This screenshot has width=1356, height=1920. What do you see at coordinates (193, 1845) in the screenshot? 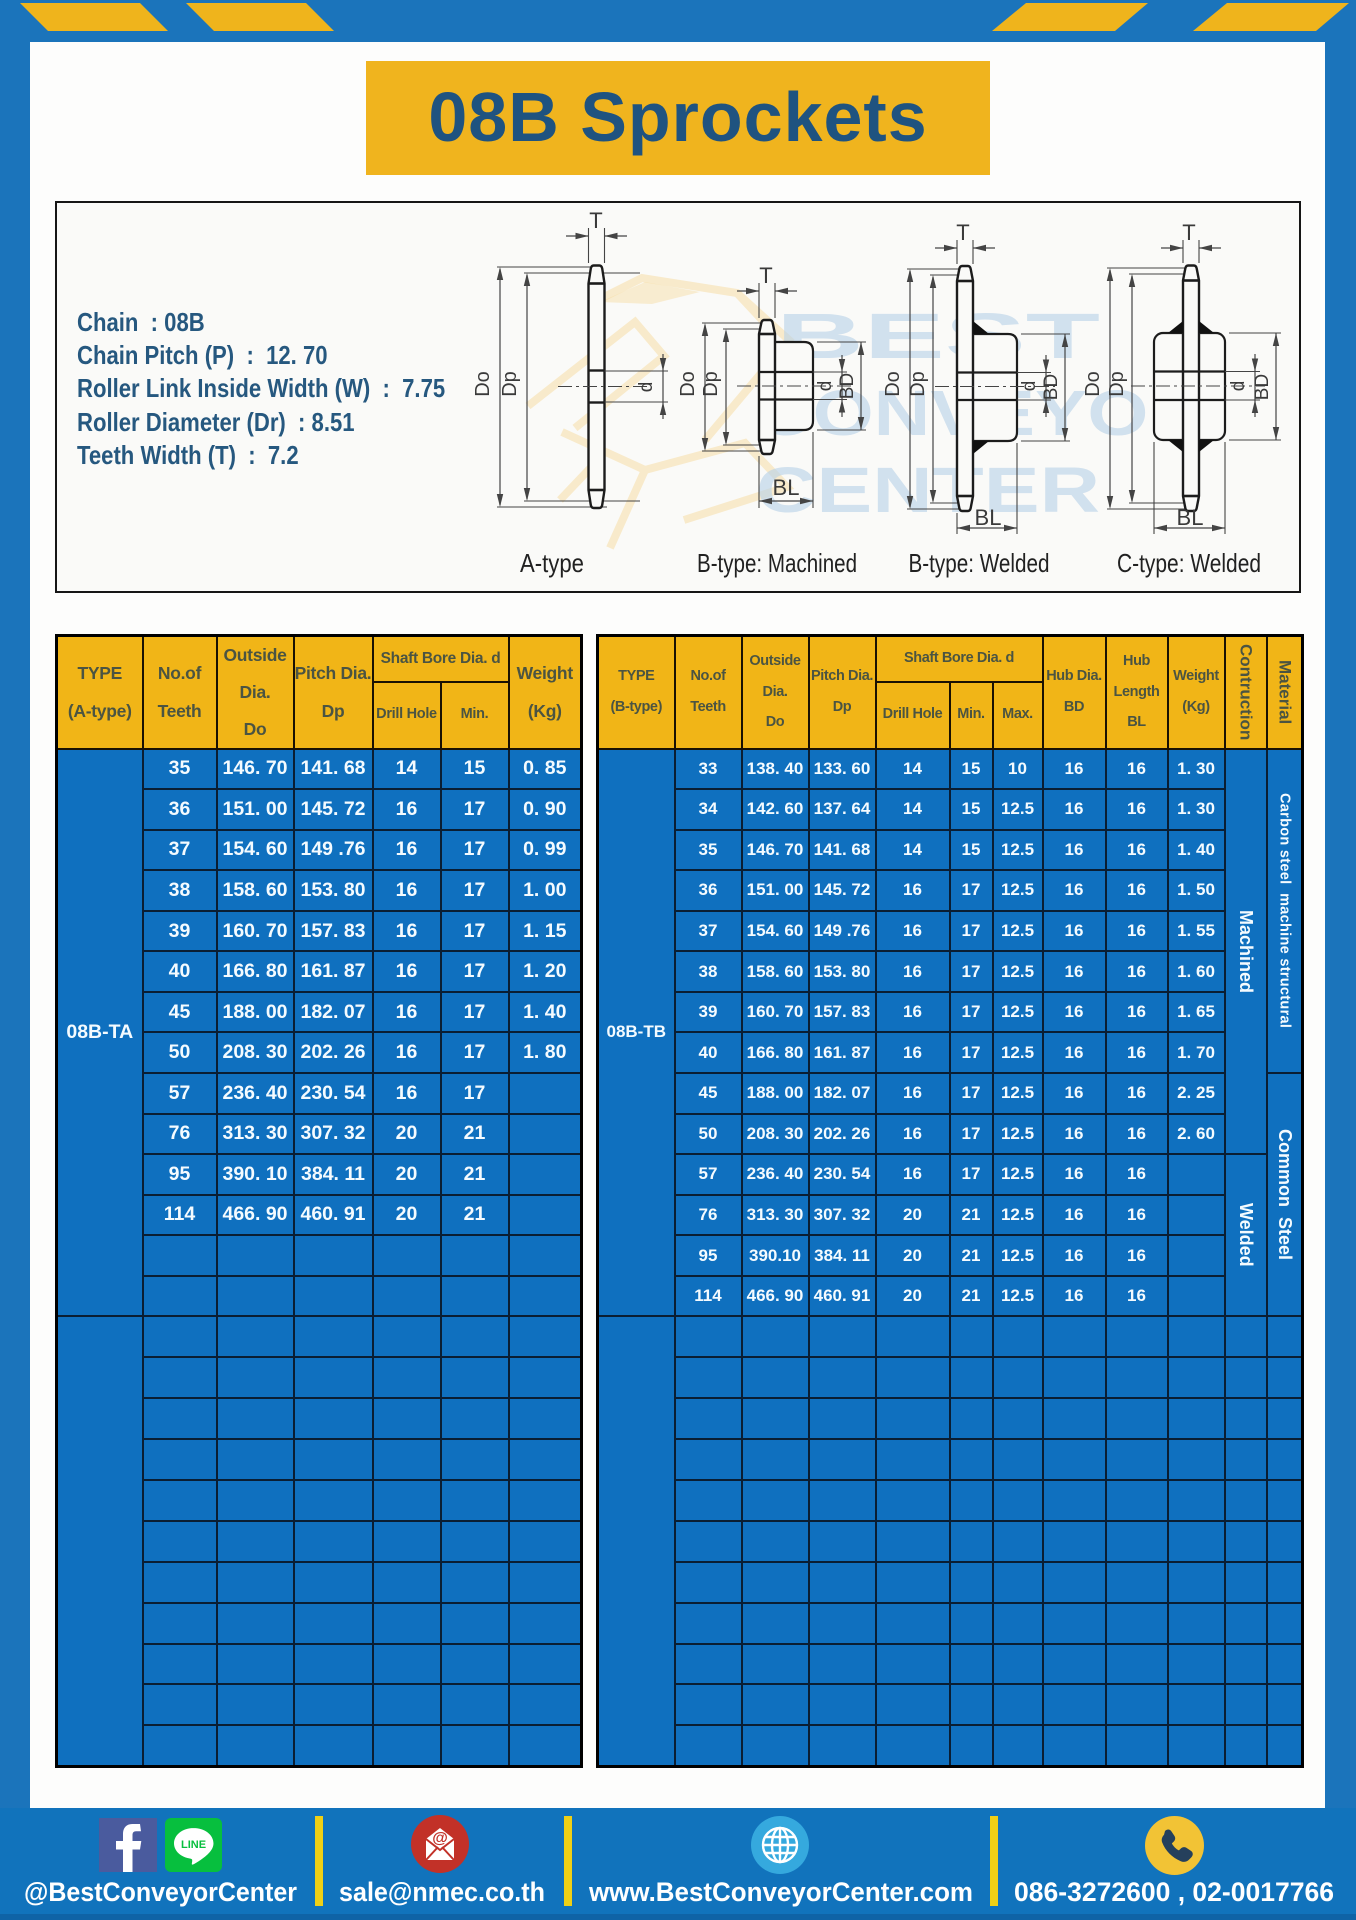
I see `svg-text: LINE` at bounding box center [193, 1845].